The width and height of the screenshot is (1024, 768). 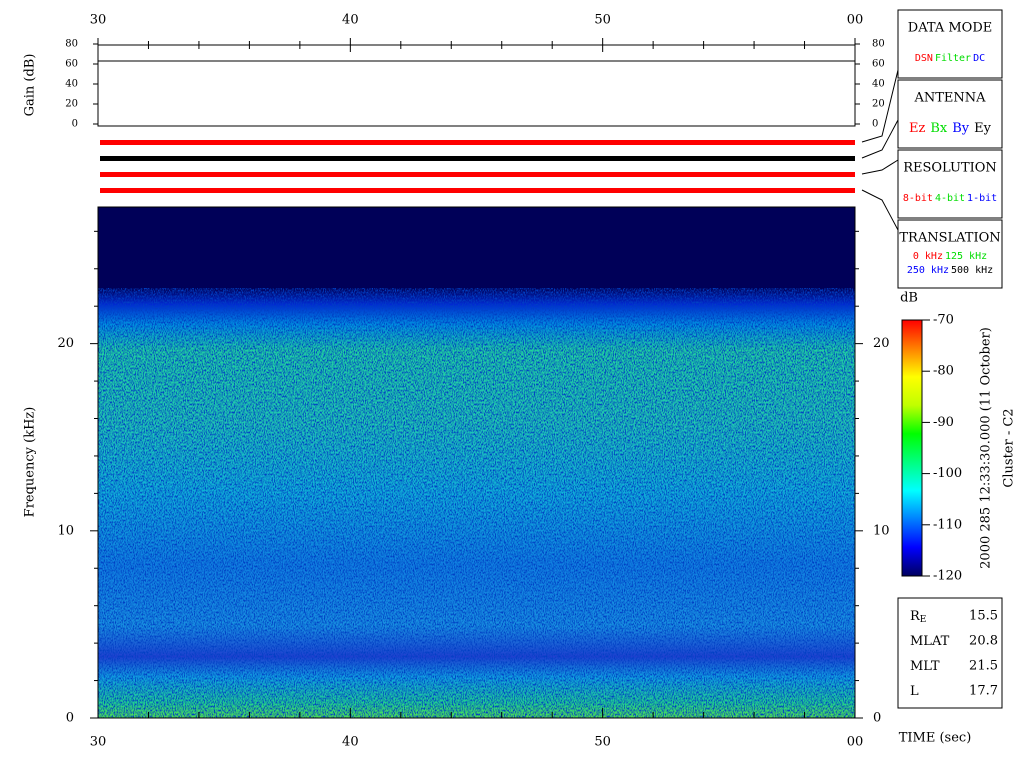 I want to click on panel-row: Ez Bx By Ey, so click(x=950, y=128).